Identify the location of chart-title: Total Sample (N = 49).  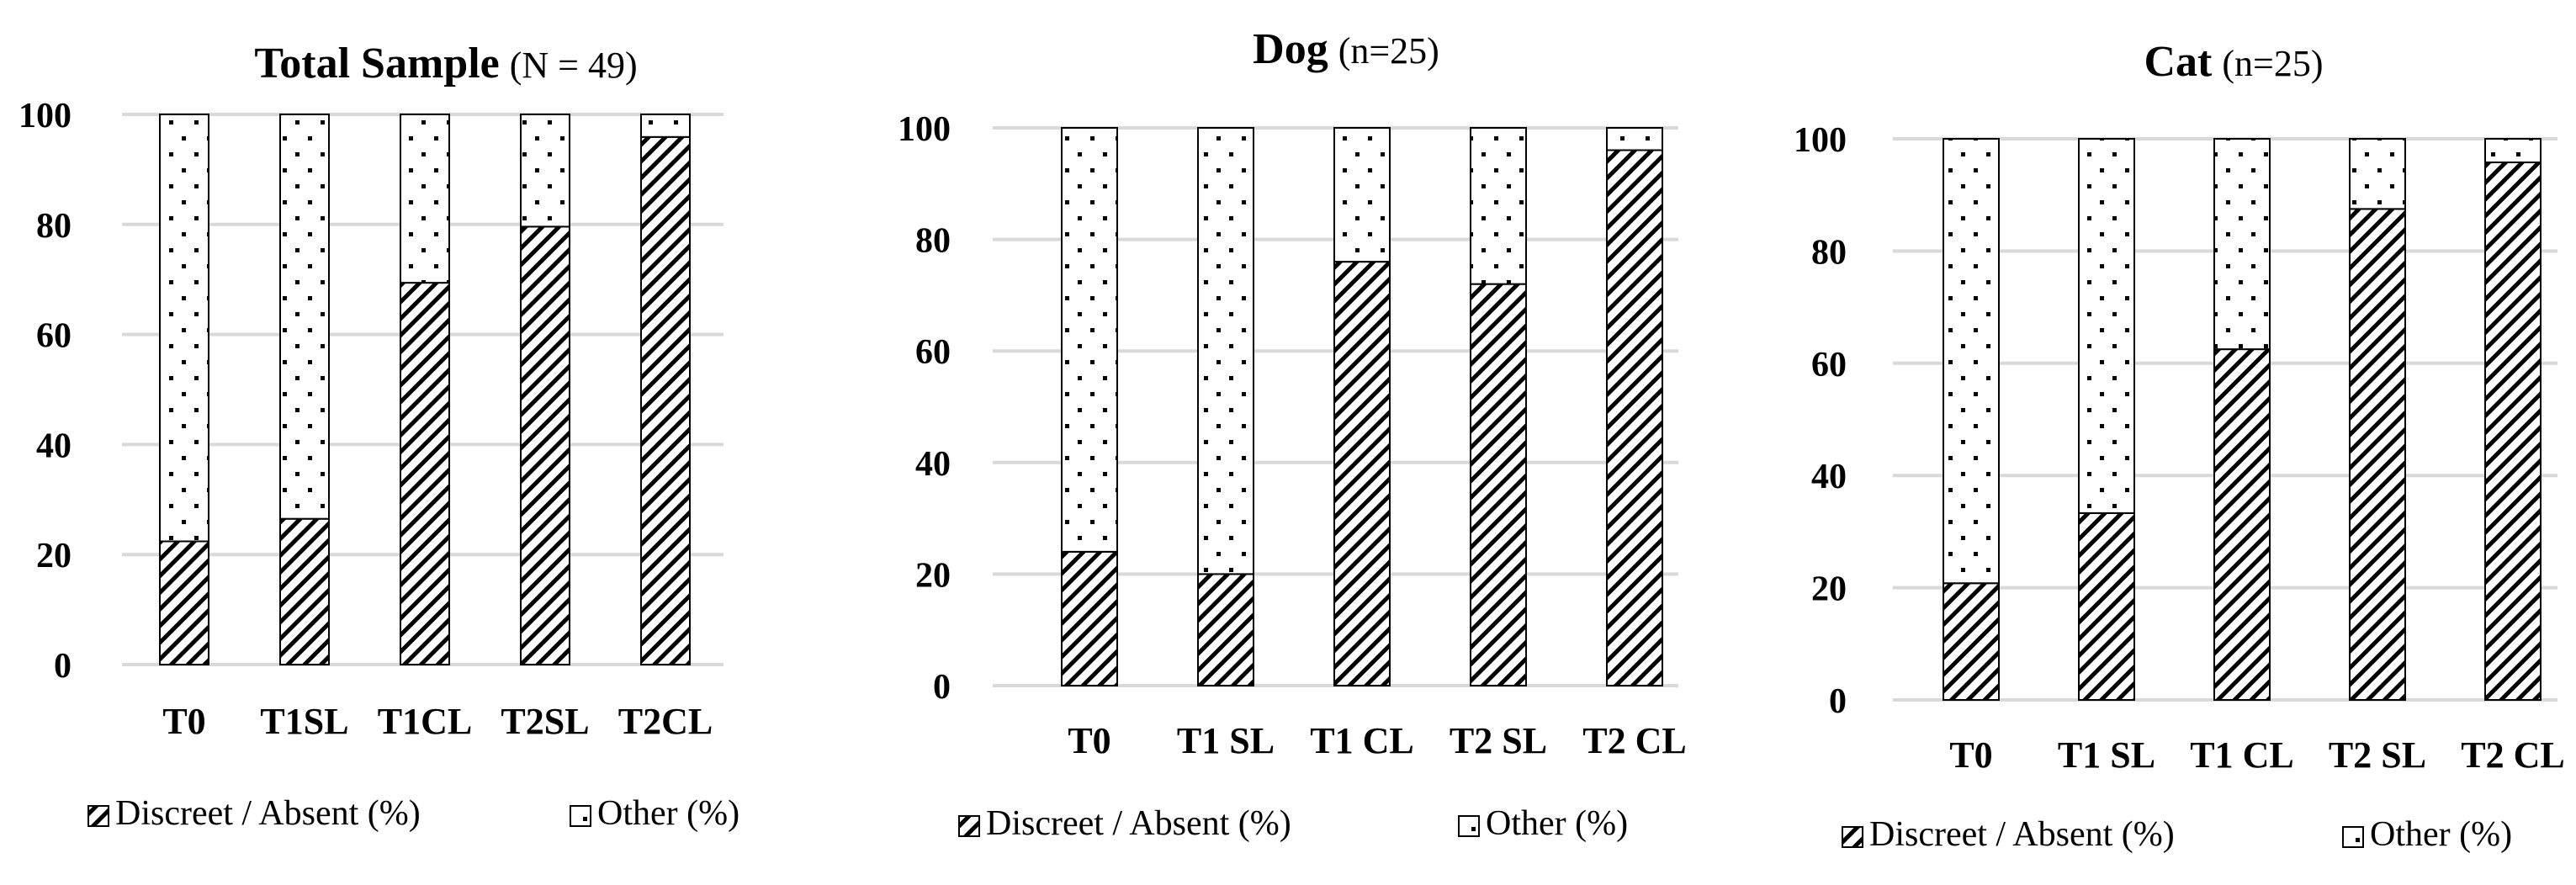
(446, 63).